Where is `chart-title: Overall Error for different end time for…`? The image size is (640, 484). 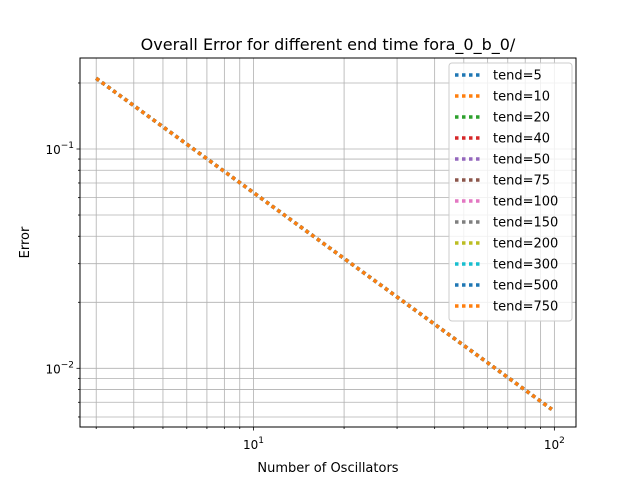
chart-title: Overall Error for different end time for… is located at coordinates (328, 45).